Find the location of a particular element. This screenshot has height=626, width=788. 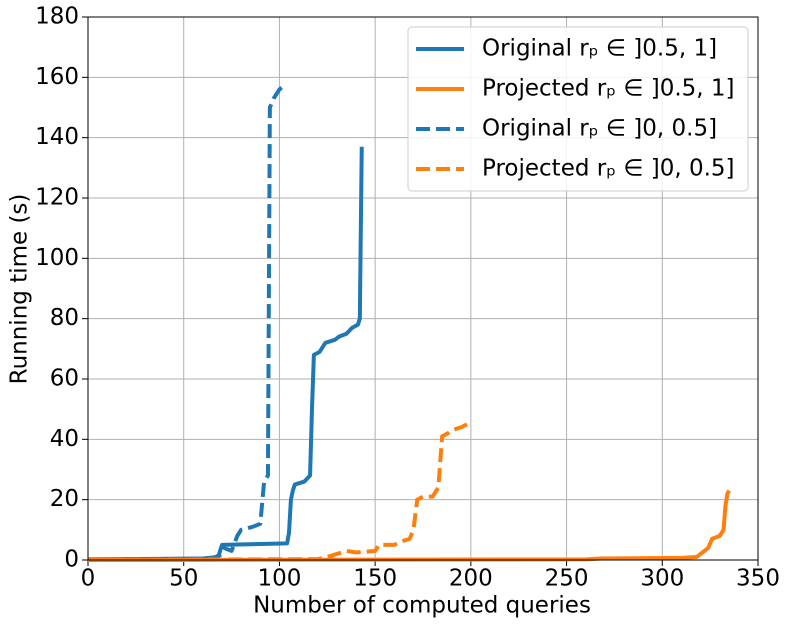

y-tick-label: 0 is located at coordinates (71, 560).